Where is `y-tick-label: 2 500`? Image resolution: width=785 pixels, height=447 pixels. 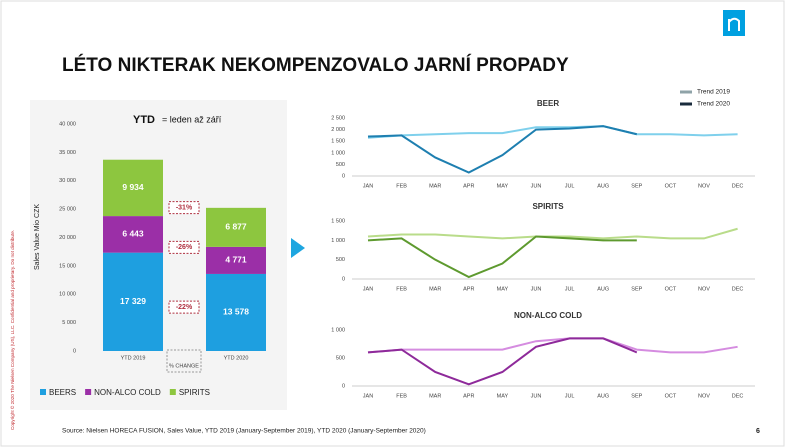
y-tick-label: 2 500 is located at coordinates (338, 118).